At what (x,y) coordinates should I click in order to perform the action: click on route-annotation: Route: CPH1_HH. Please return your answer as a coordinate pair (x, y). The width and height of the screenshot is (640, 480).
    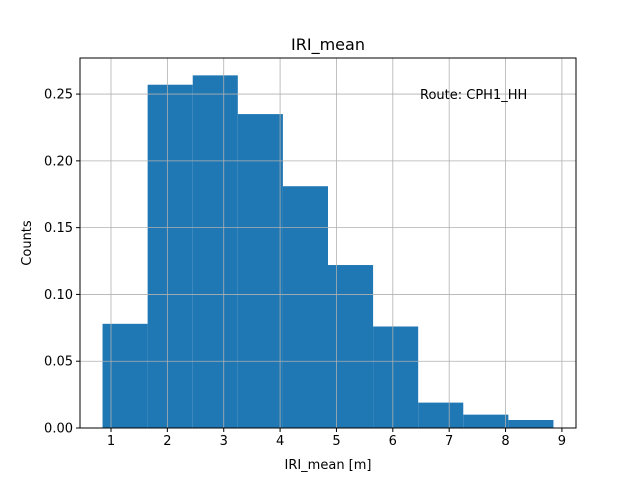
    Looking at the image, I should click on (473, 95).